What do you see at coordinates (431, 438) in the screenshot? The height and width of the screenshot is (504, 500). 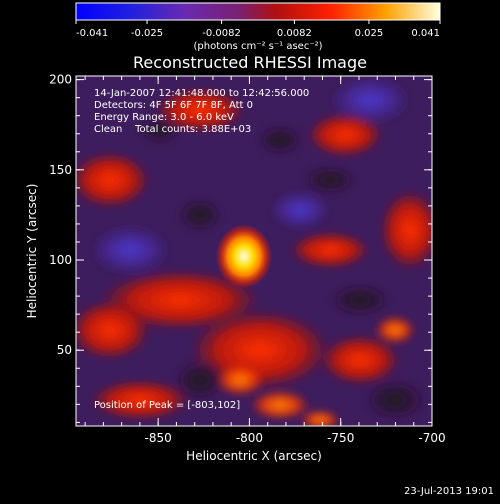 I see `x-tick-label: -700` at bounding box center [431, 438].